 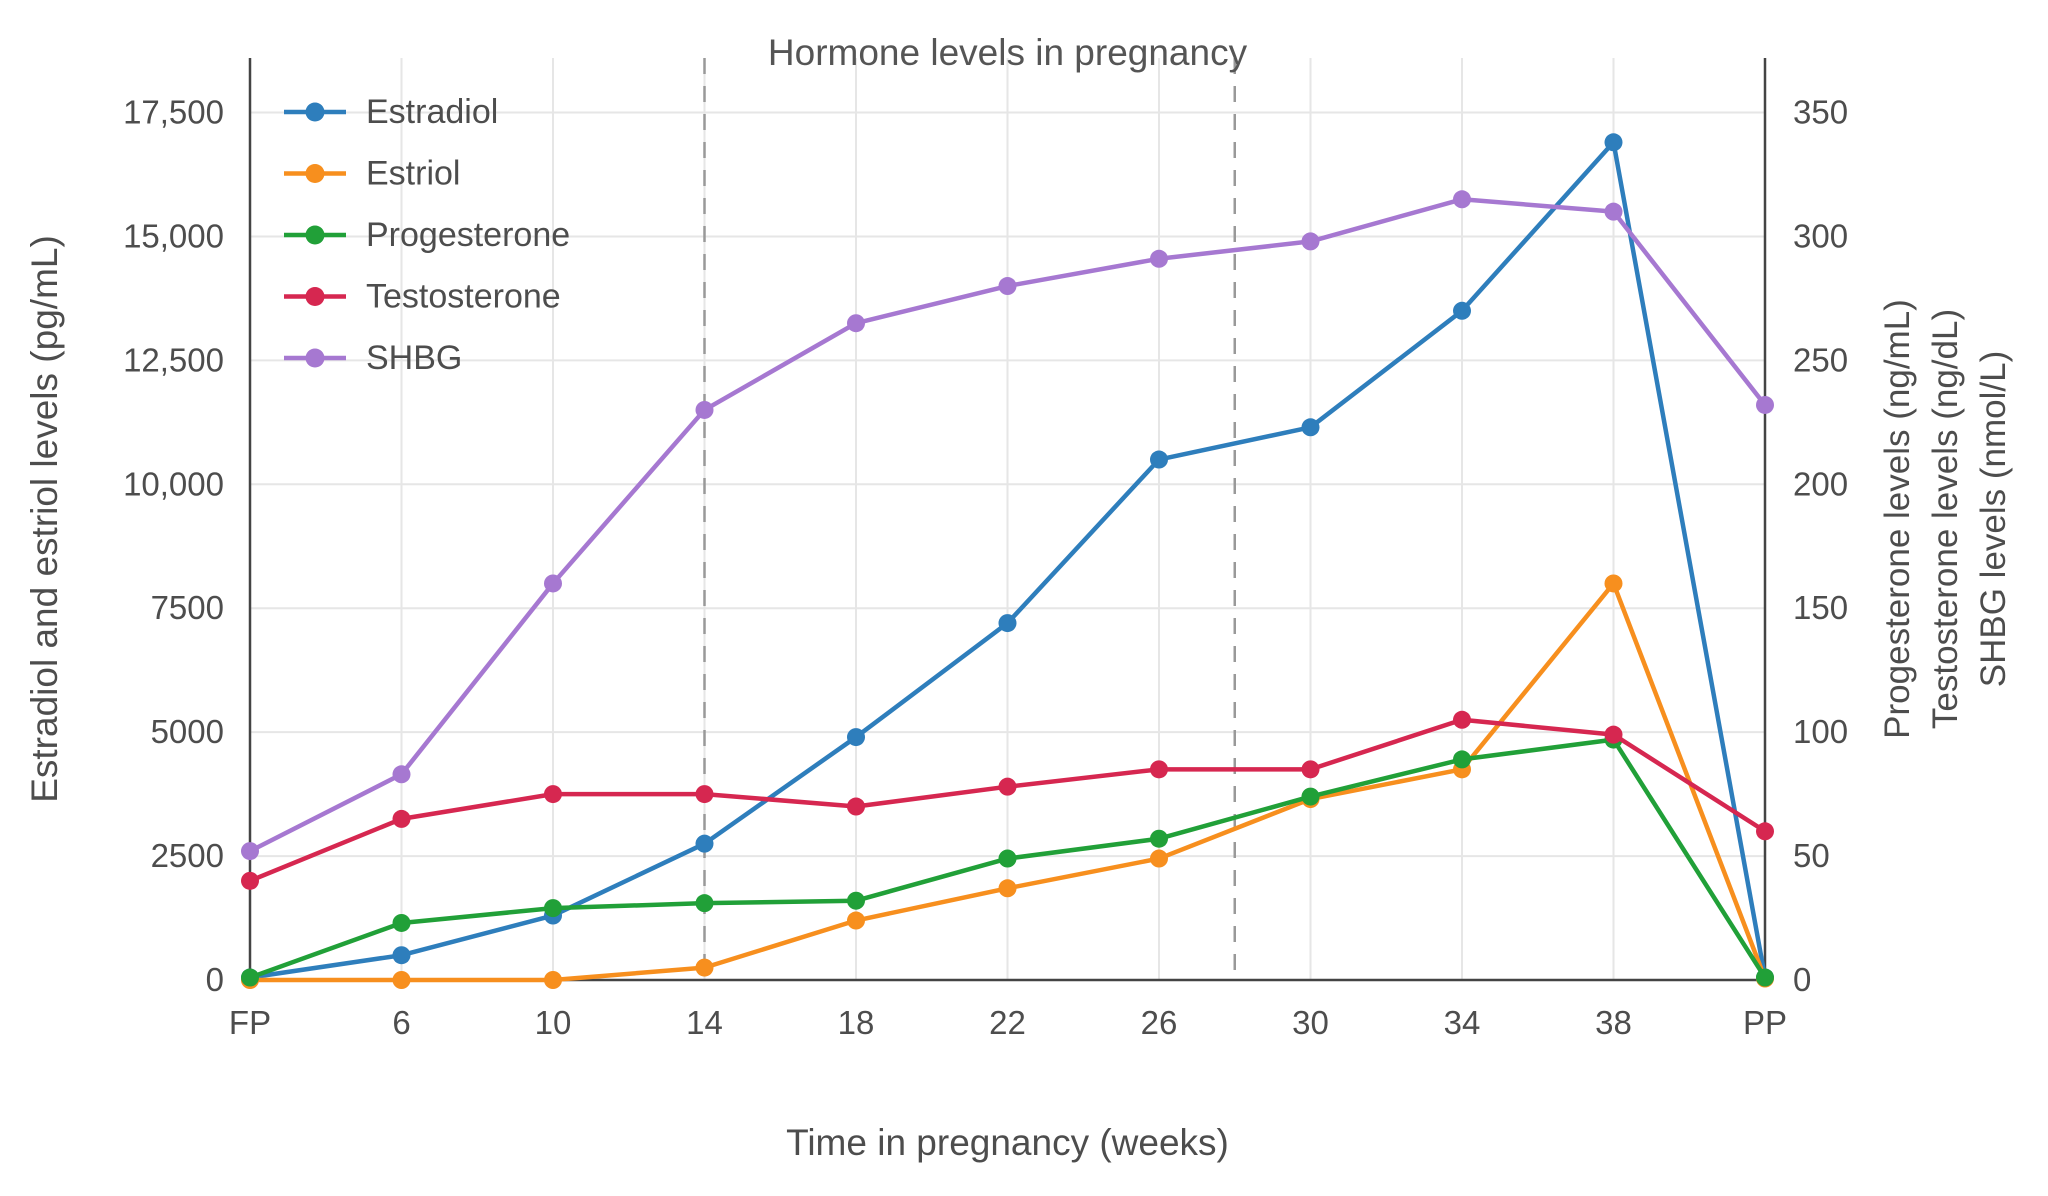 What do you see at coordinates (1897, 519) in the screenshot?
I see `y-axis-right-title-progesterone: Progesterone levels (ng/mL)` at bounding box center [1897, 519].